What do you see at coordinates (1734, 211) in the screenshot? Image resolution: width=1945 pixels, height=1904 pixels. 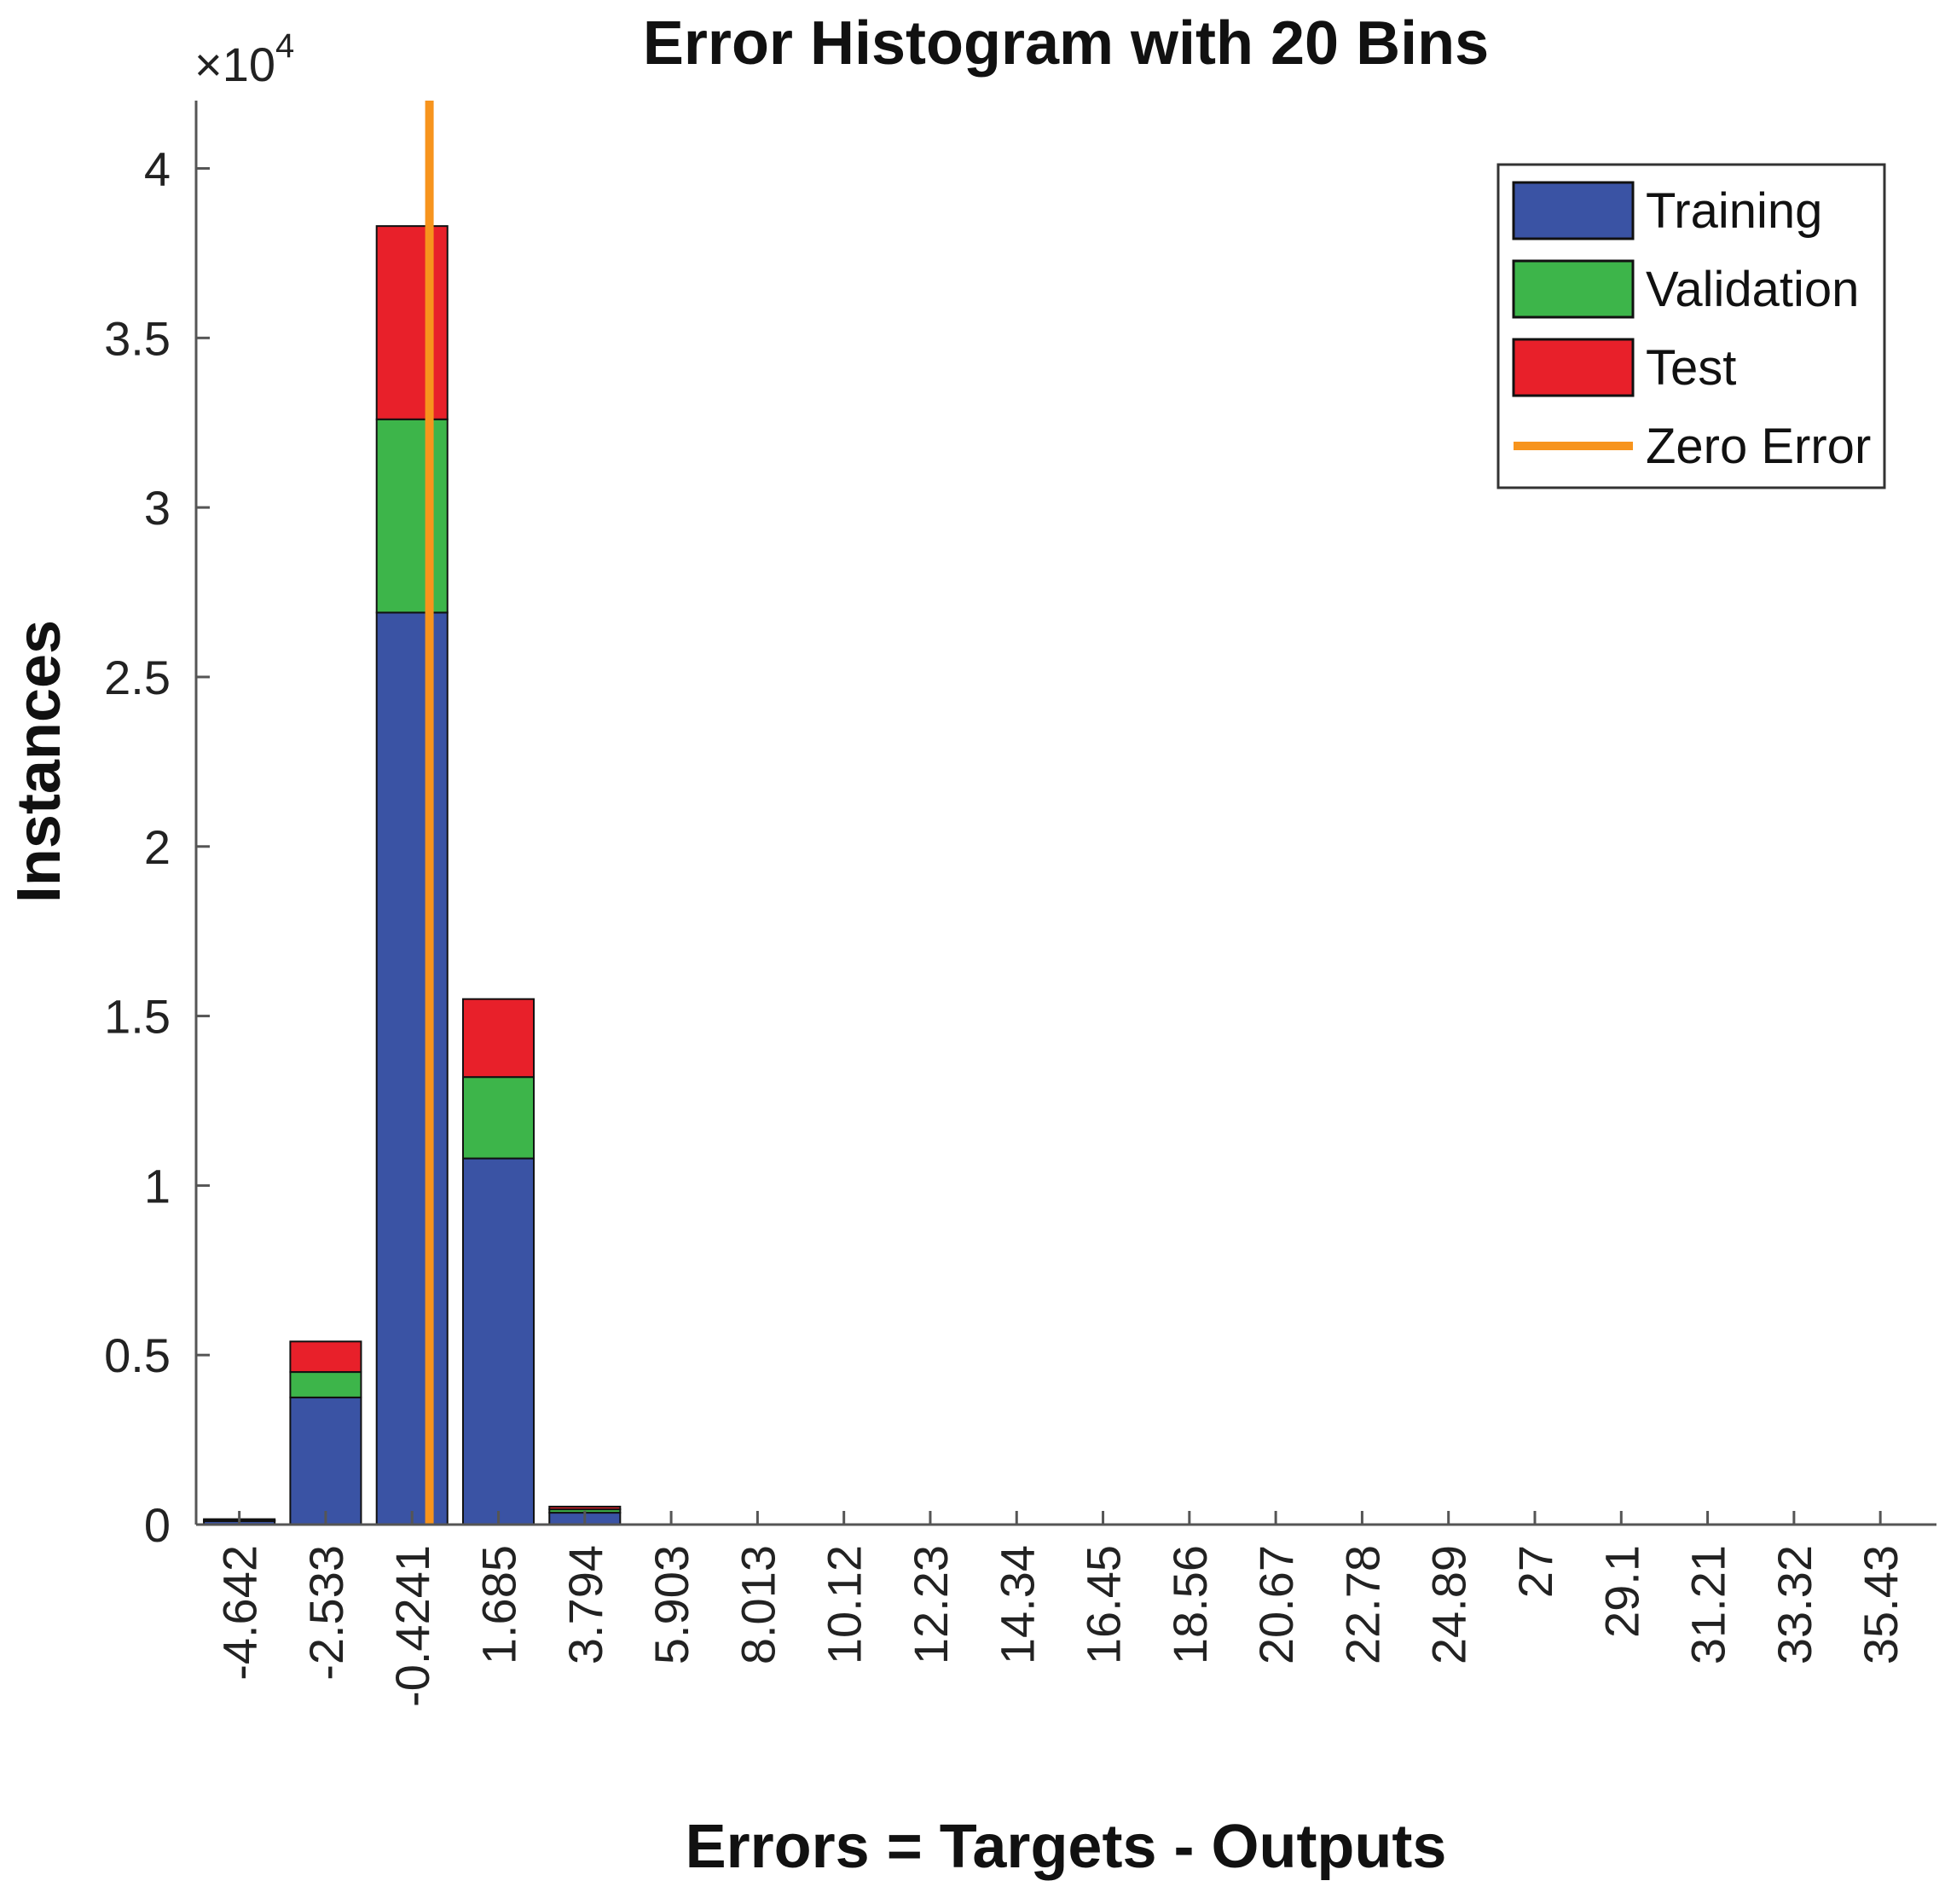 I see `legend-label-training: Training` at bounding box center [1734, 211].